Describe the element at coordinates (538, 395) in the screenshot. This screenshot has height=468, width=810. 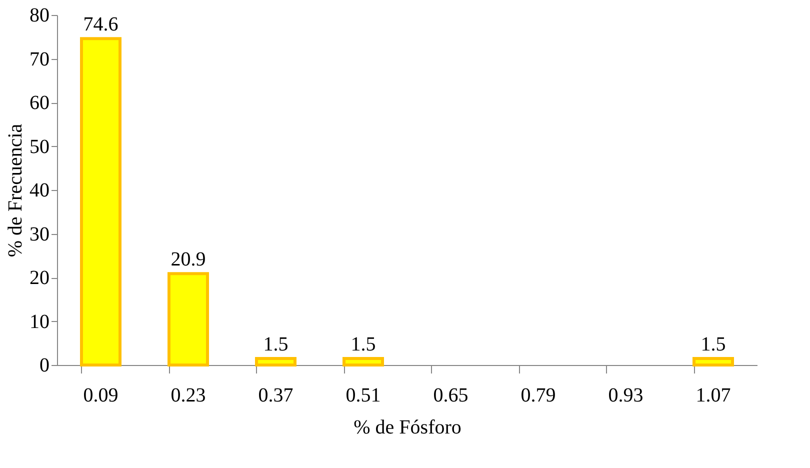
I see `x-tick-label: 0.79` at that location.